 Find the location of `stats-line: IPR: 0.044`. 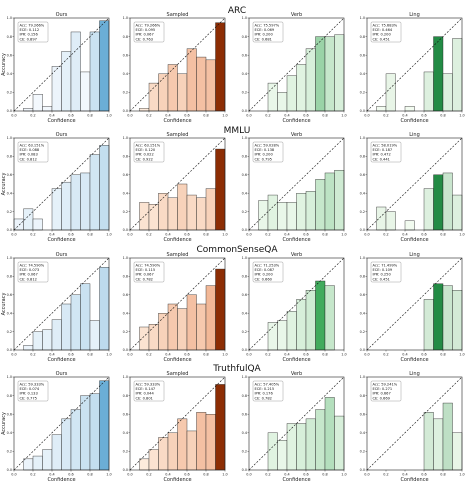

stats-line: IPR: 0.044 is located at coordinates (145, 394).